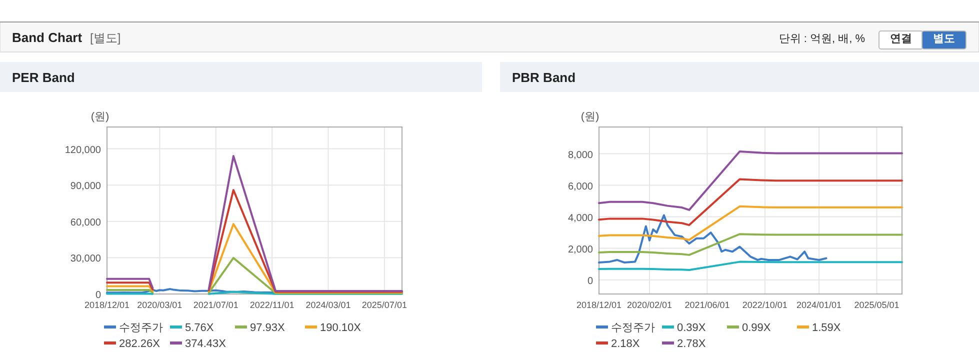 The image size is (979, 362). Describe the element at coordinates (43, 77) in the screenshot. I see `chart-title: PER Band` at that location.